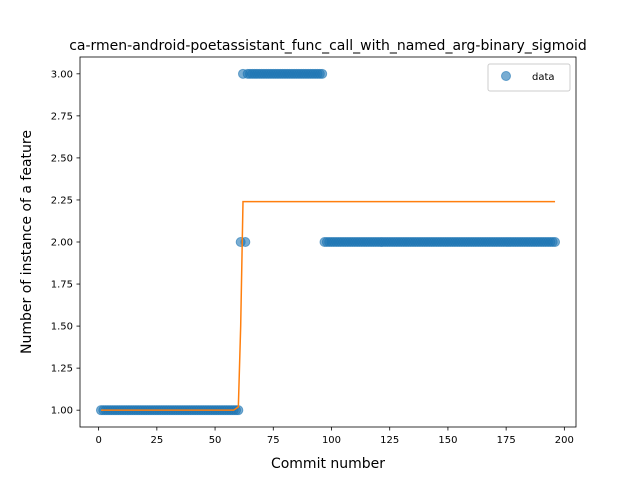 The image size is (640, 480). What do you see at coordinates (62, 200) in the screenshot?
I see `y-tick-label: 2.25` at bounding box center [62, 200].